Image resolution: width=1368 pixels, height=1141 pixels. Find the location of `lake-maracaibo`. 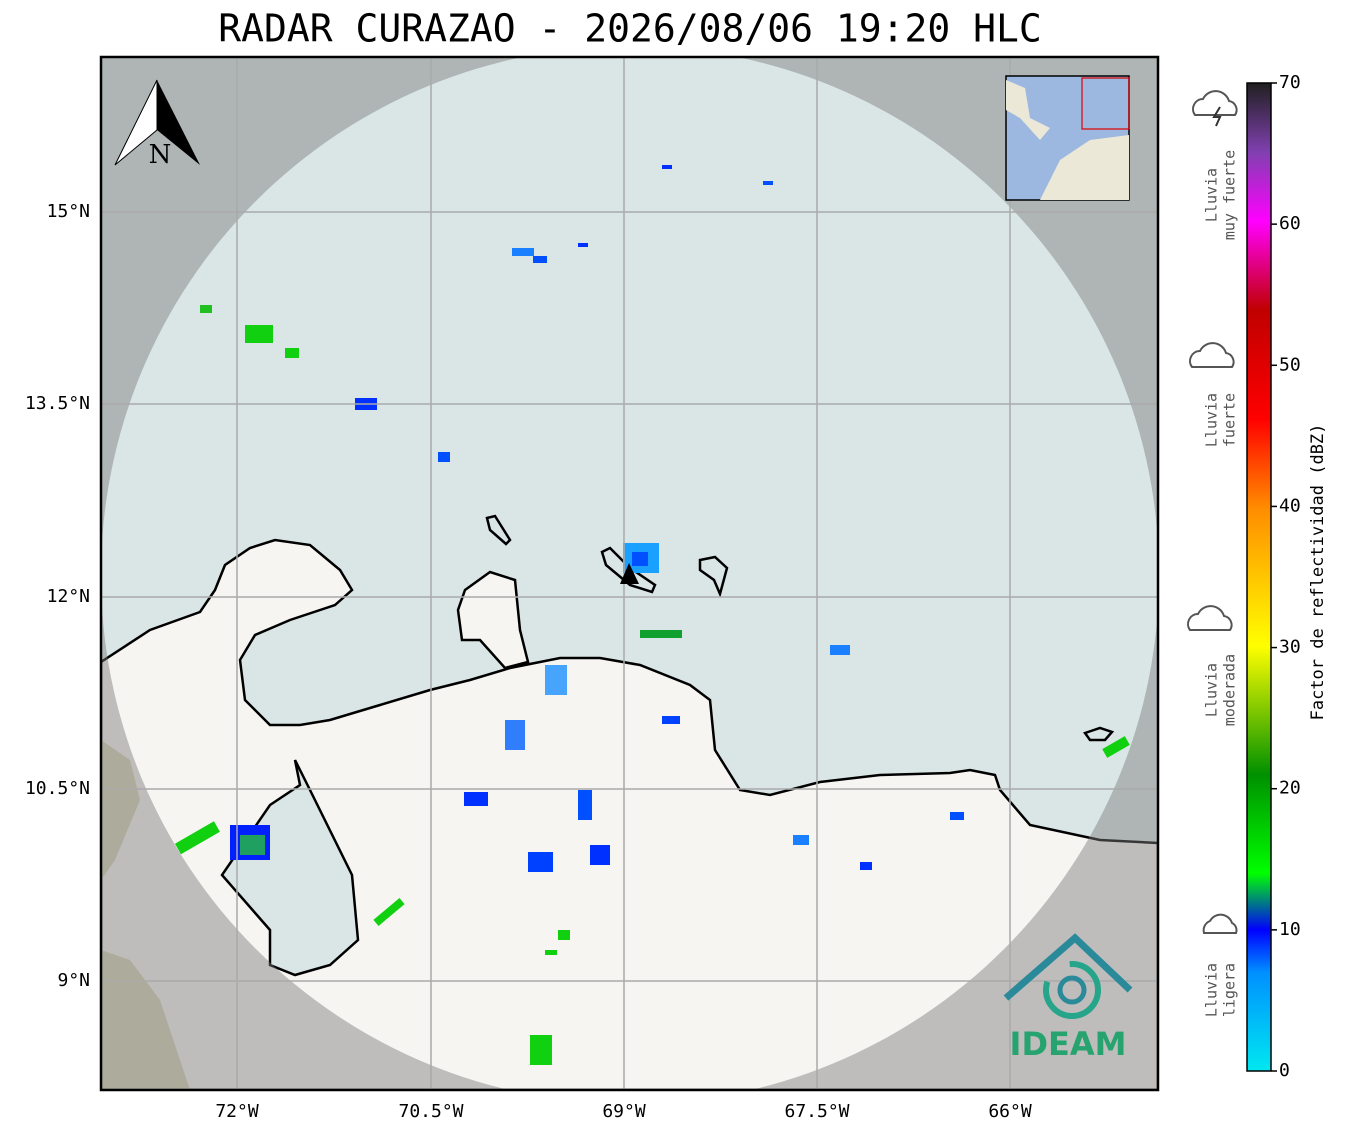

lake-maracaibo is located at coordinates (290, 868).